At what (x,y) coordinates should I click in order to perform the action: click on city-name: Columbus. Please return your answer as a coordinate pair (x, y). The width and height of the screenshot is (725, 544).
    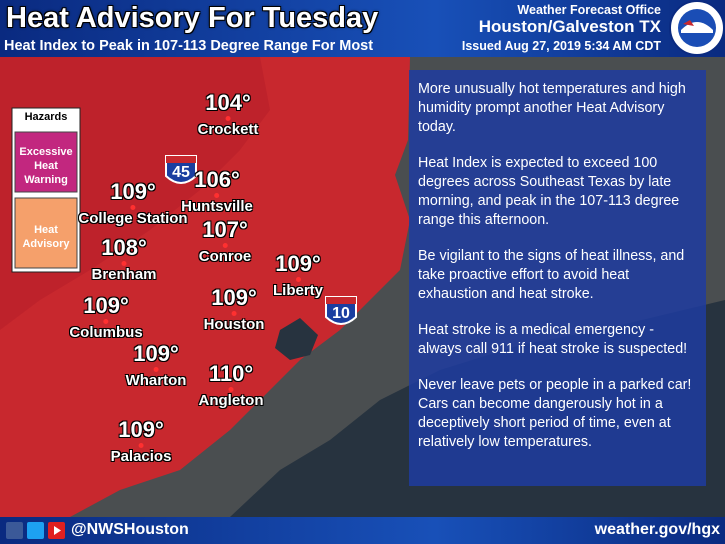
    Looking at the image, I should click on (106, 332).